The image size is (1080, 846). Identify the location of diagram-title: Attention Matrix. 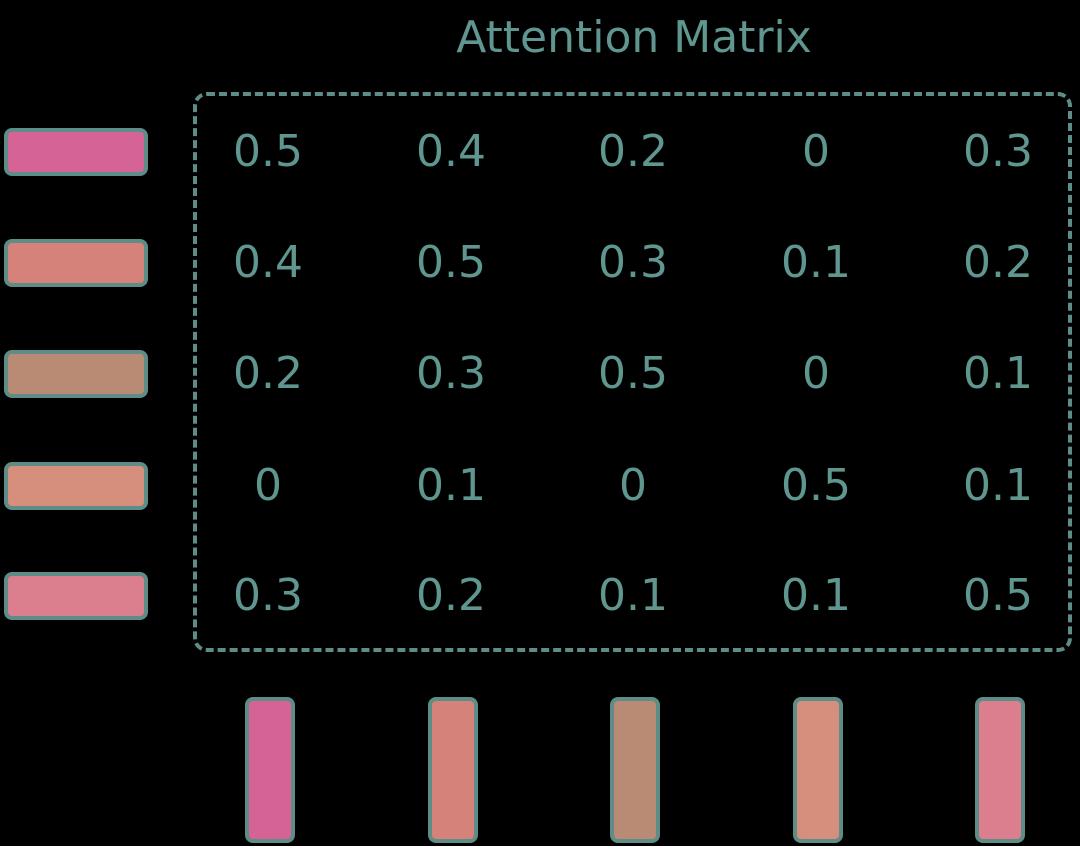
(634, 37).